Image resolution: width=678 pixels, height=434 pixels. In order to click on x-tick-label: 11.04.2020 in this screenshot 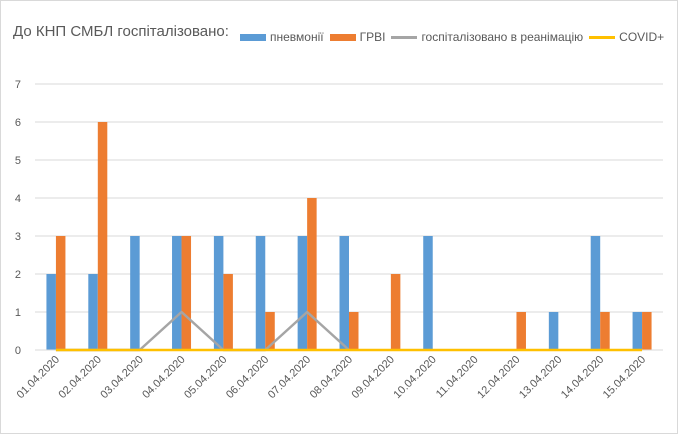, I will do `click(457, 377)`.